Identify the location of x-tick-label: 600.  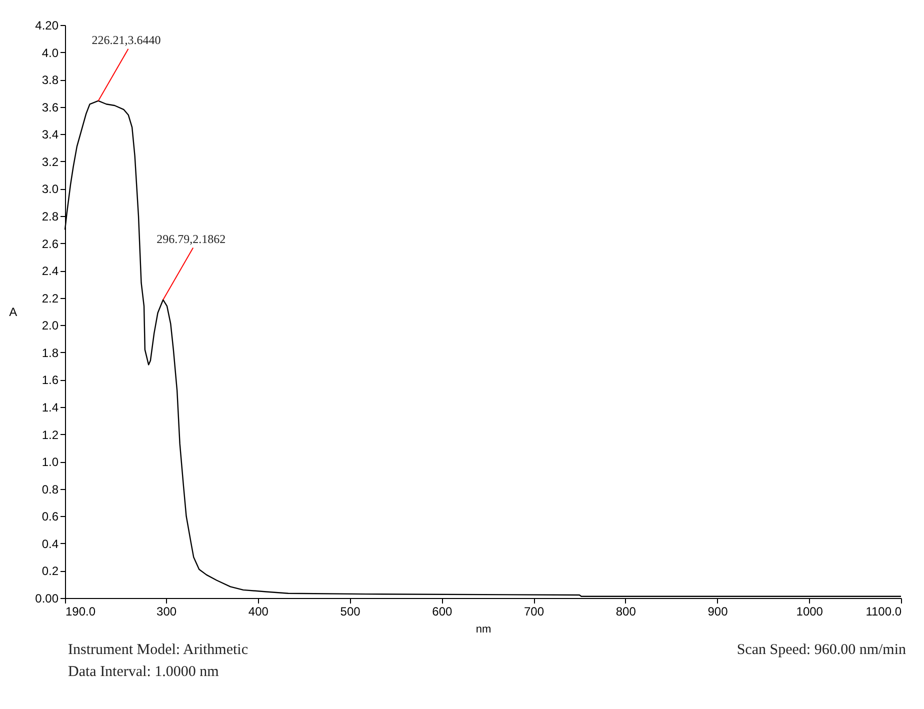
(442, 611).